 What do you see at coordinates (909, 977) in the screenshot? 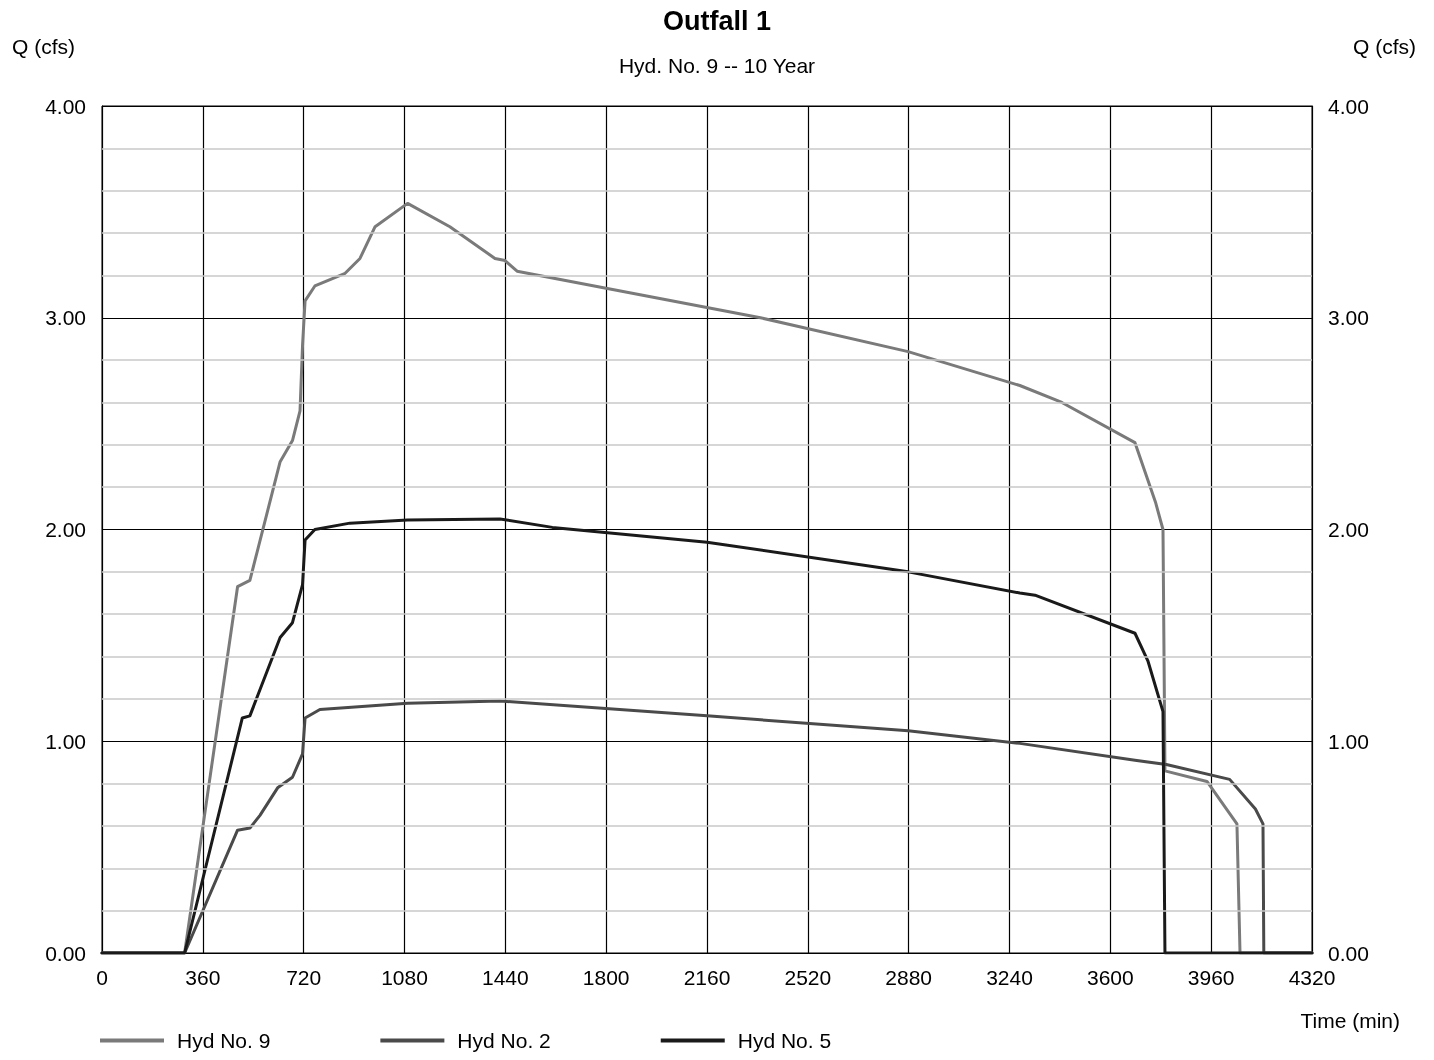
I see `x-tick-label: 2880` at bounding box center [909, 977].